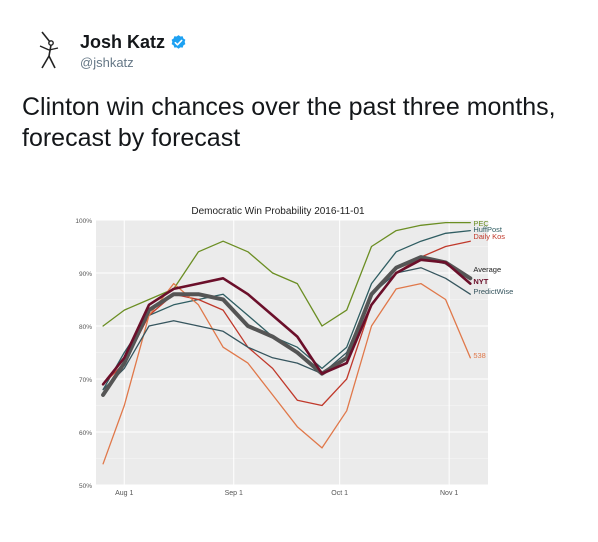 This screenshot has height=542, width=598. What do you see at coordinates (85, 380) in the screenshot?
I see `y-tick-label: 70%` at bounding box center [85, 380].